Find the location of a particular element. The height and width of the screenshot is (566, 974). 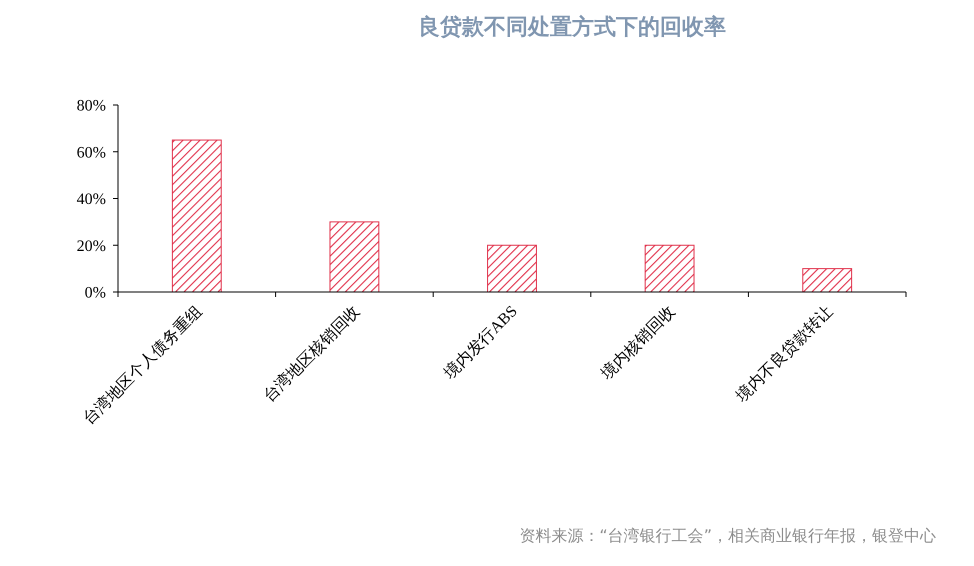

y-tick-label: 40% is located at coordinates (91, 199).